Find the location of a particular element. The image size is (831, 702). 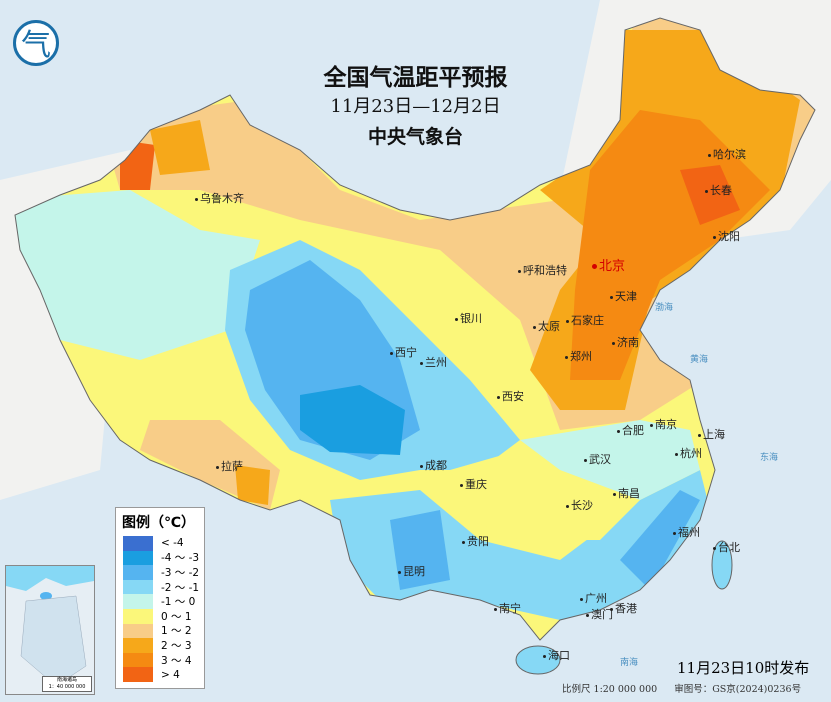

city-label: 上海 is located at coordinates (711, 434).